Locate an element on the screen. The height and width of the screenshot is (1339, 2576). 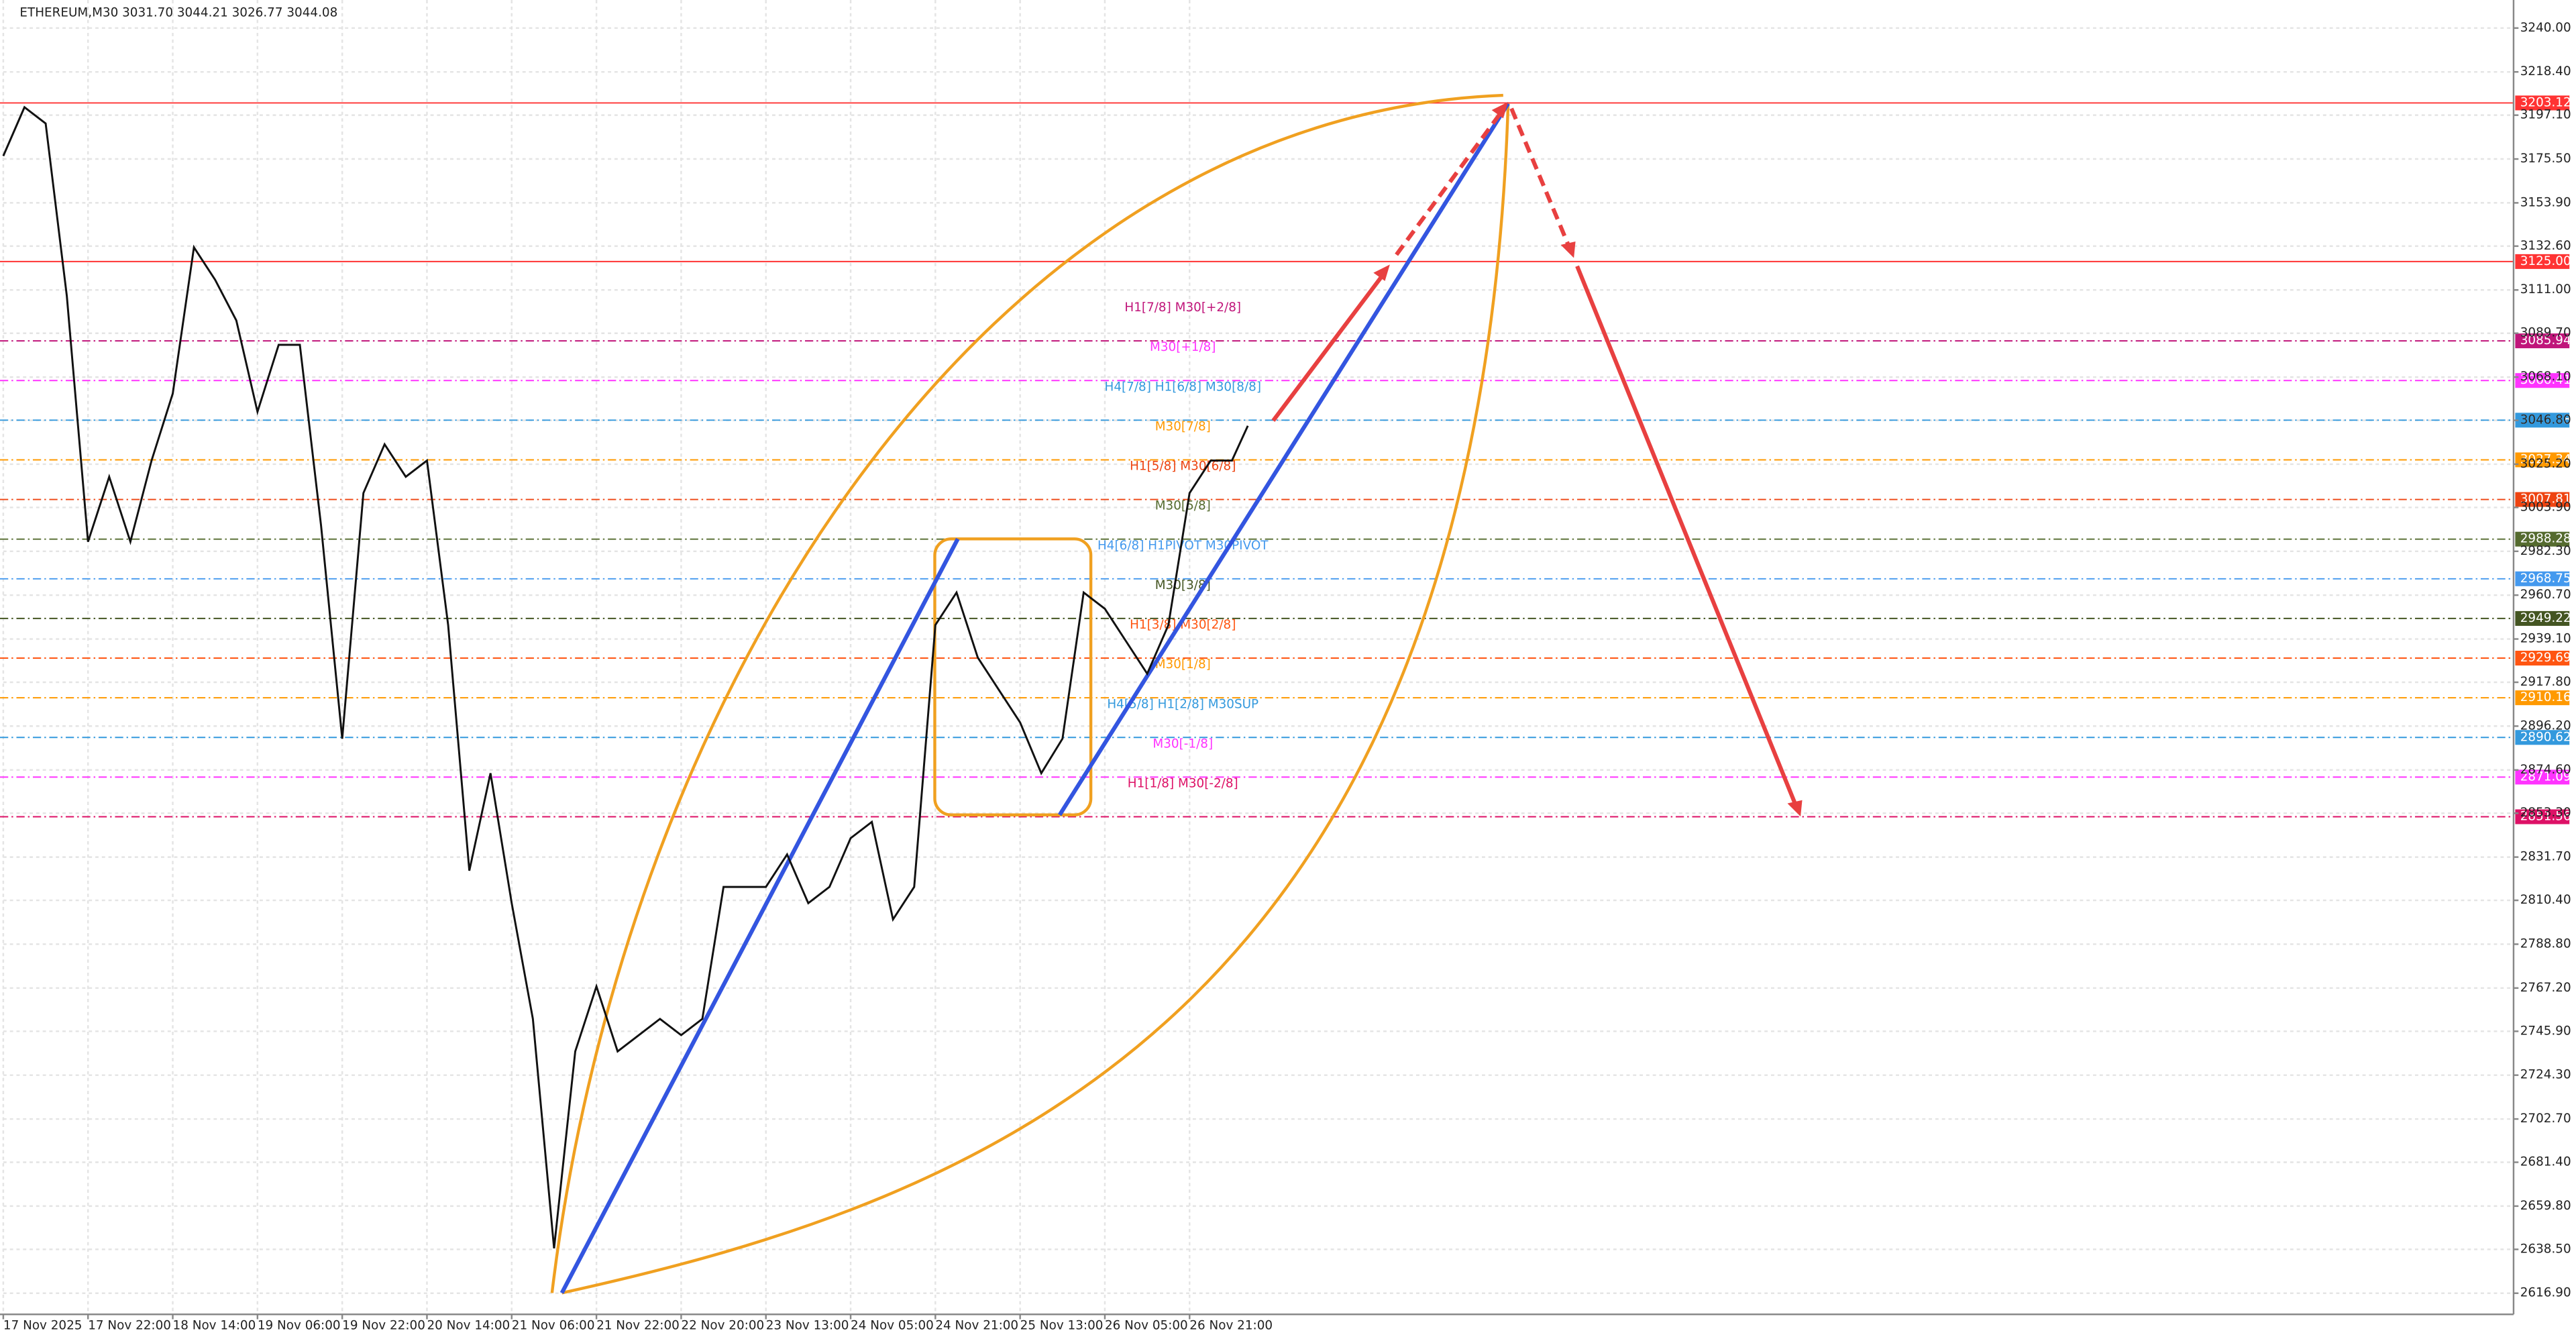
y-tick-label: 2767.20 is located at coordinates (2545, 988).